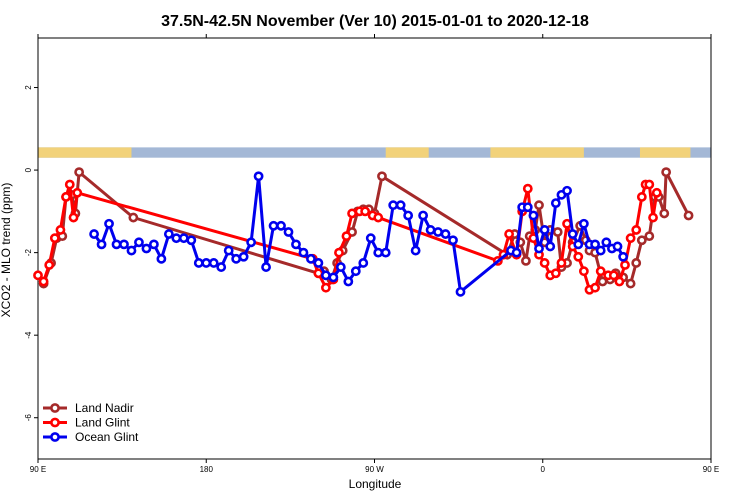 The height and width of the screenshot is (500, 750). I want to click on x-tick-label: 90 W, so click(374, 469).